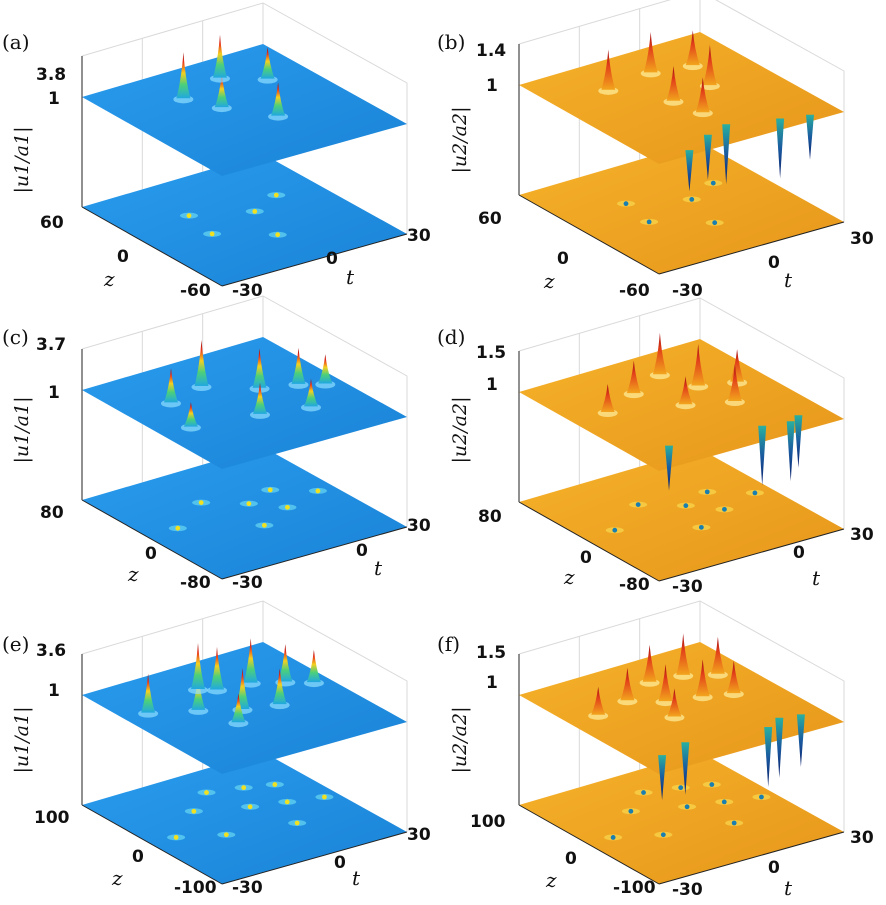 This screenshot has height=905, width=886. I want to click on panel-label: (f), so click(448, 644).